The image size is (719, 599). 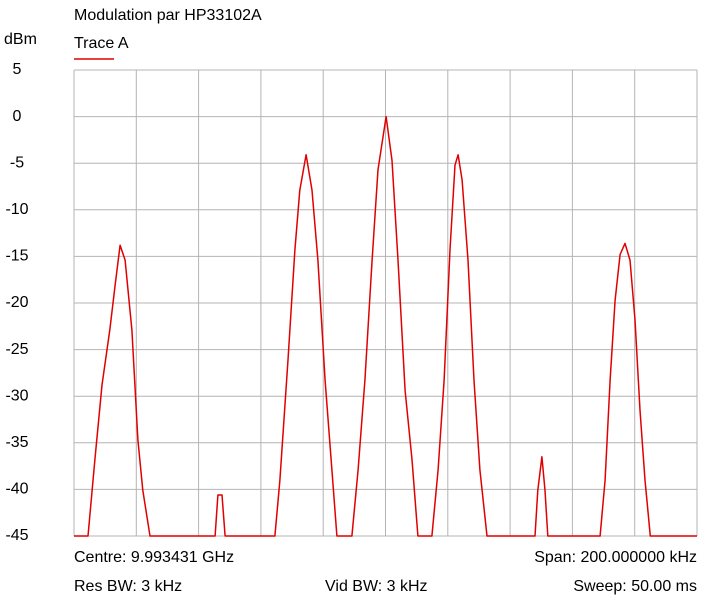 I want to click on y-tick-label: -15, so click(x=16, y=256).